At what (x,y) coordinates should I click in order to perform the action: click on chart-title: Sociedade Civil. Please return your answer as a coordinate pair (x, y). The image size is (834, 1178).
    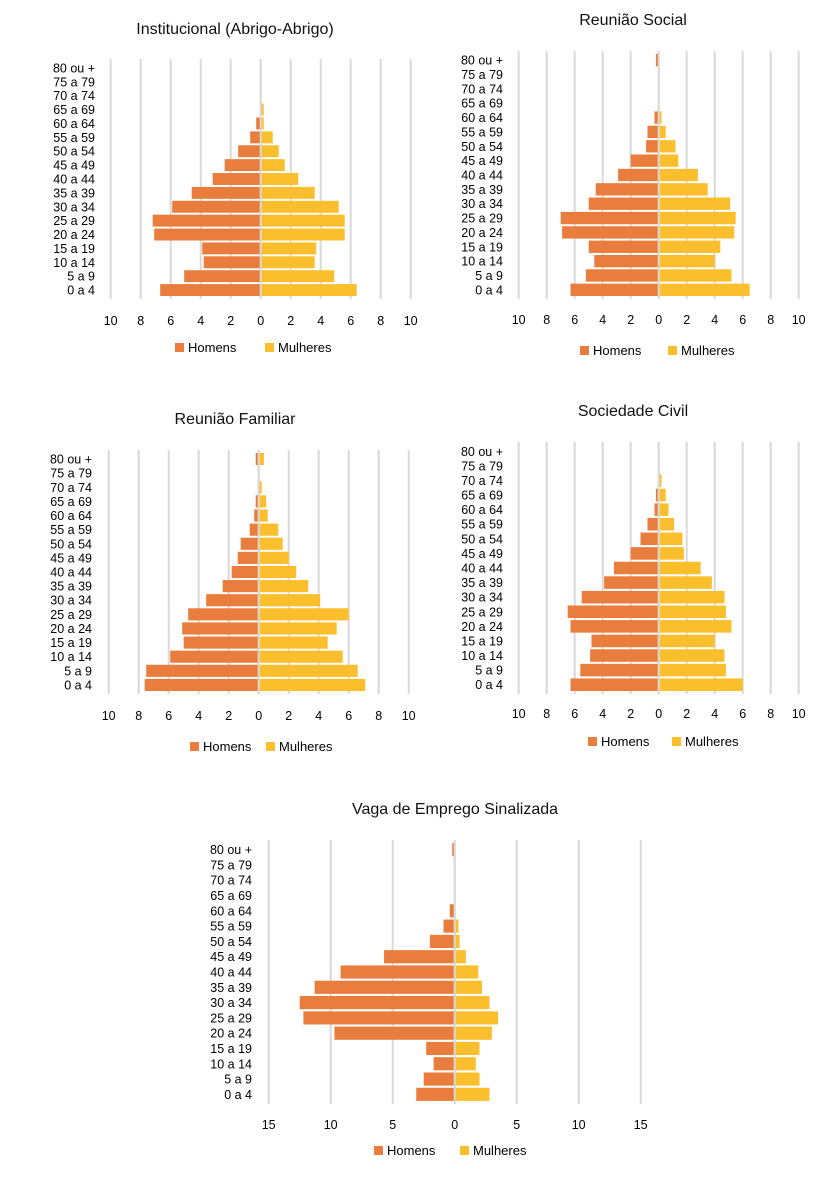
    Looking at the image, I should click on (633, 411).